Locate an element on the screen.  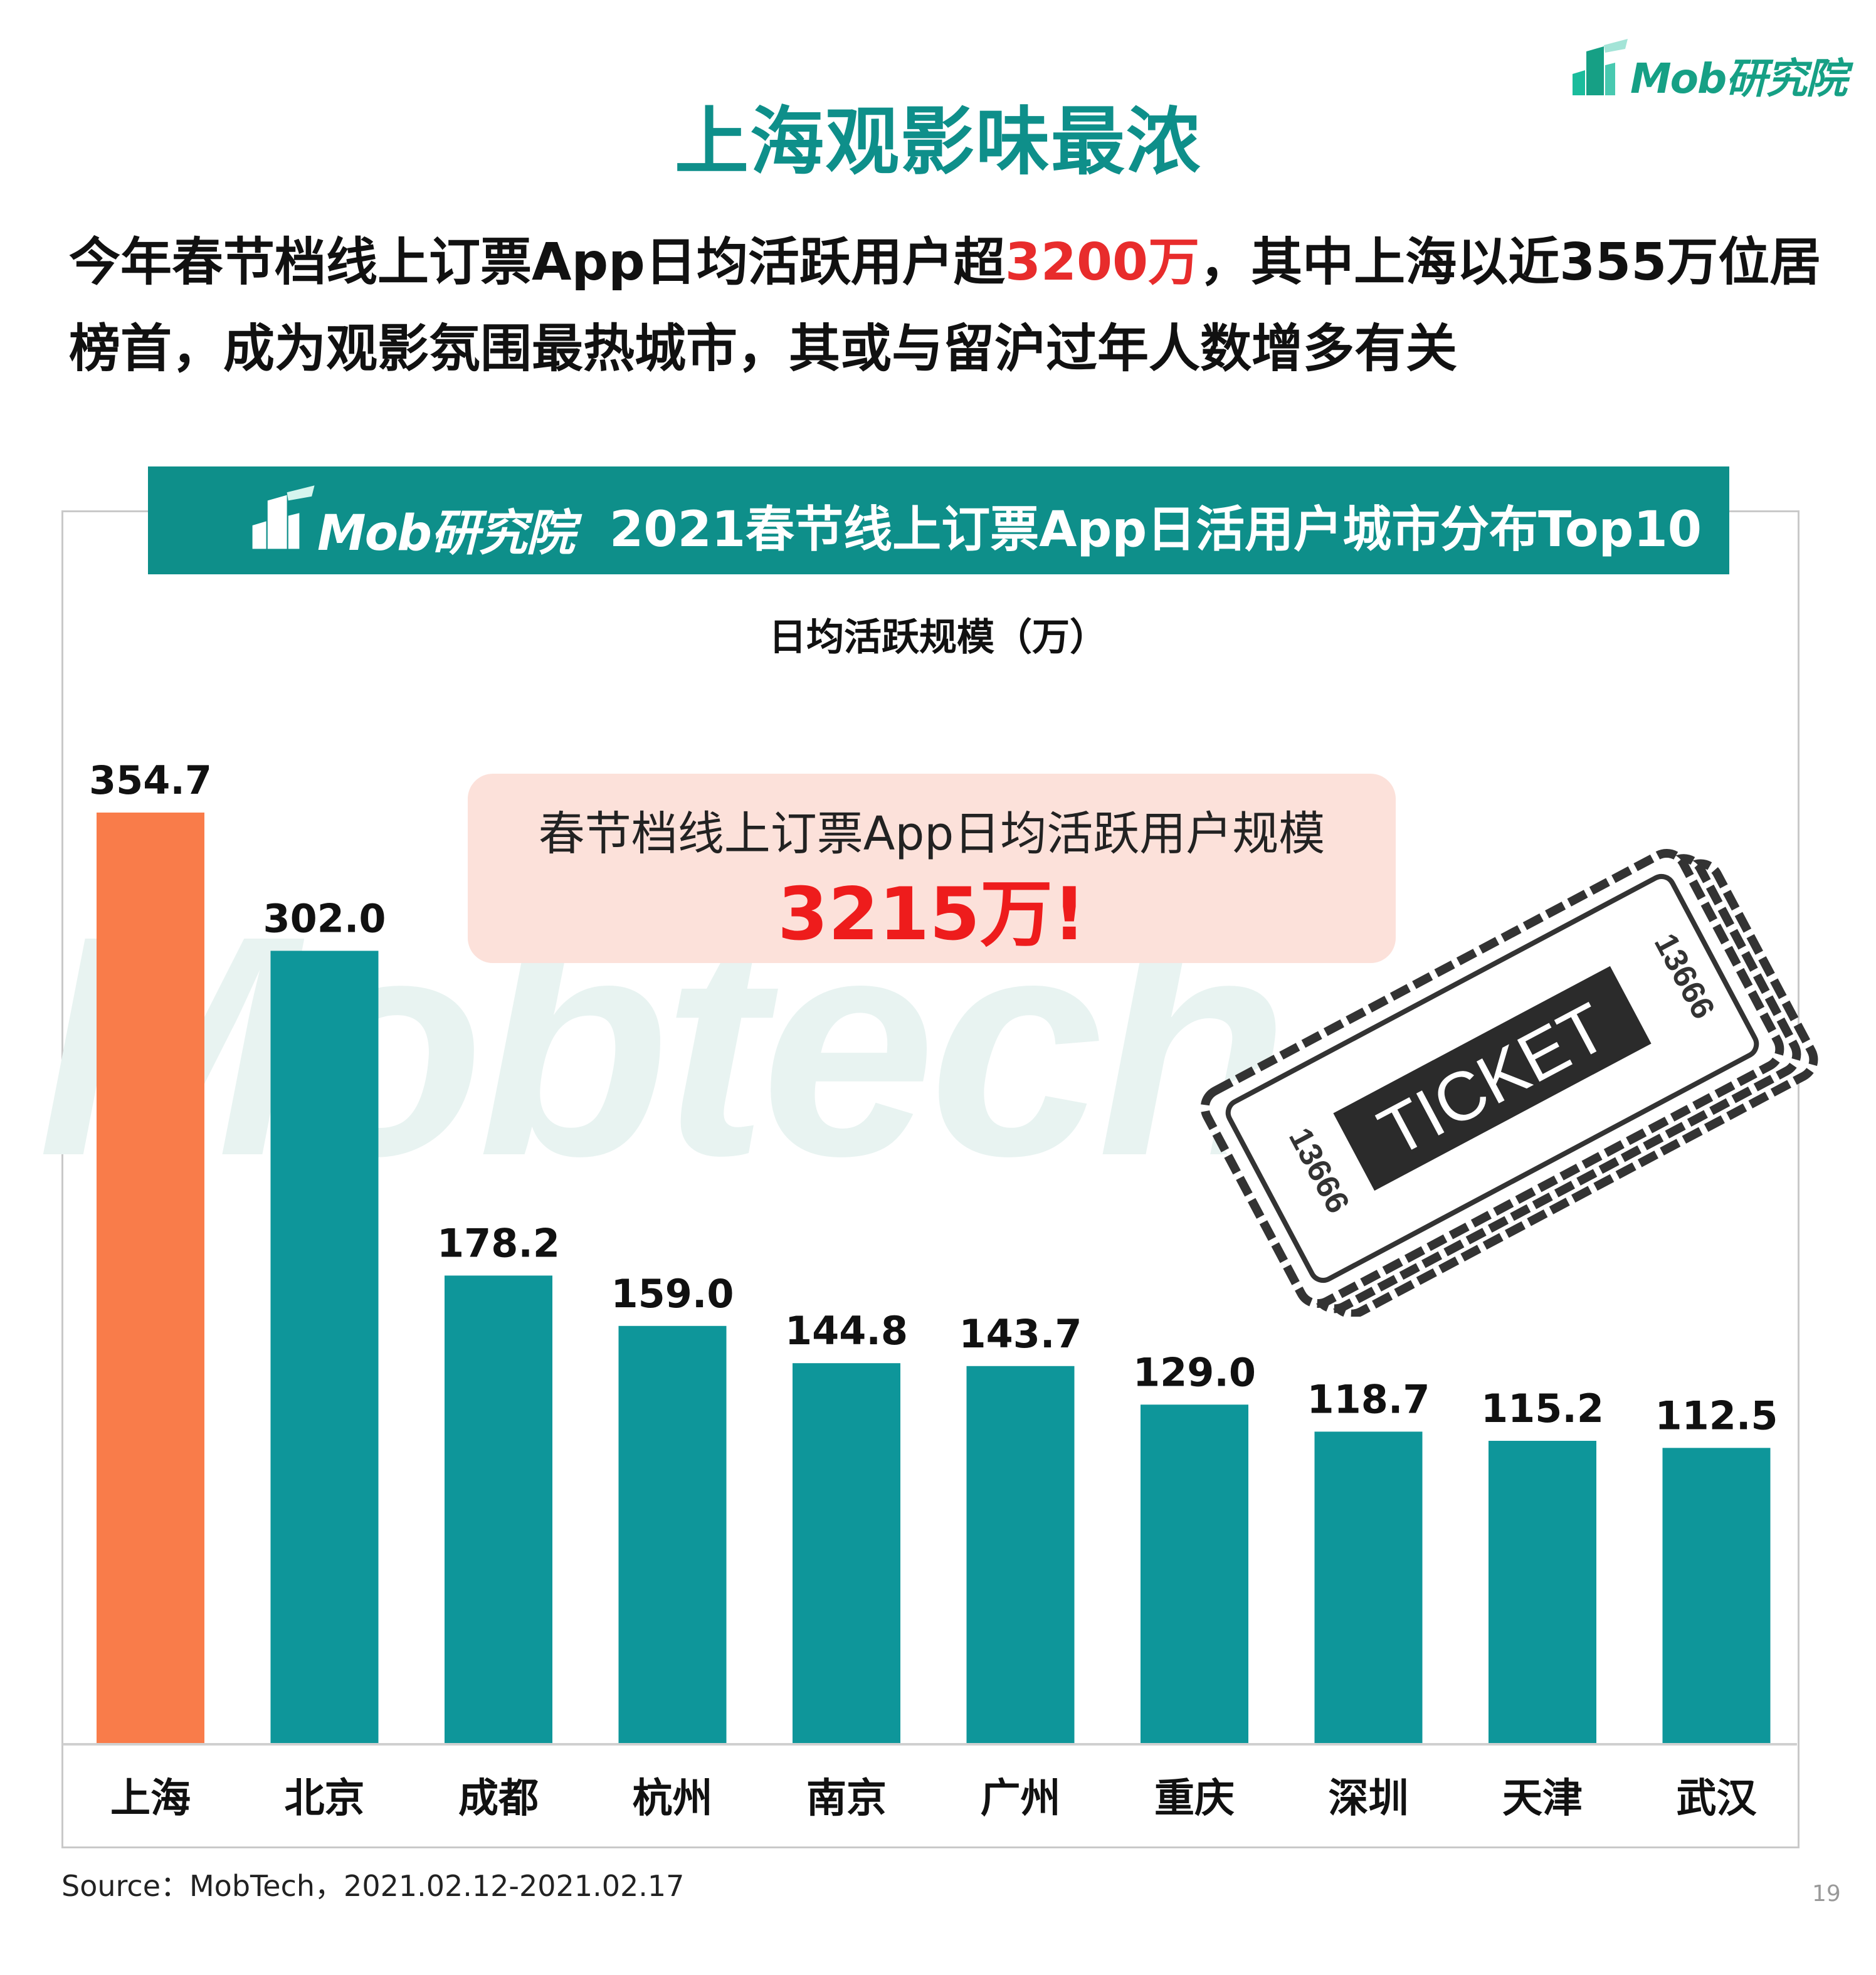
bar-深圳 is located at coordinates (1368, 1587).